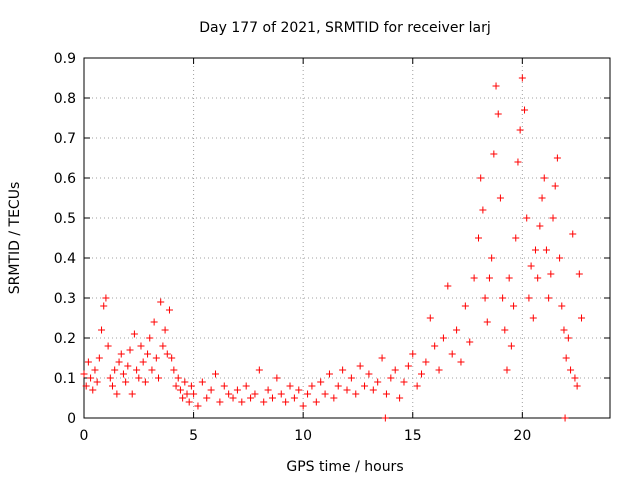 The height and width of the screenshot is (480, 640). I want to click on y-tick-label: 0.8, so click(65, 99).